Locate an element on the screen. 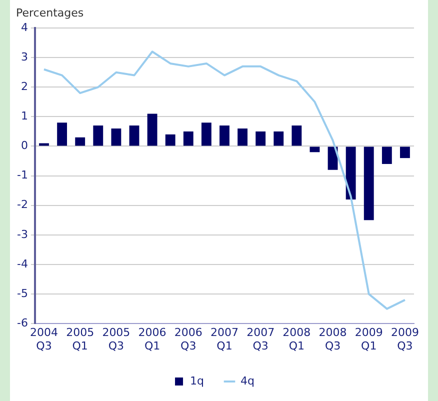 Image resolution: width=438 pixels, height=401 pixels. y-tick-label: 2 is located at coordinates (24, 86).